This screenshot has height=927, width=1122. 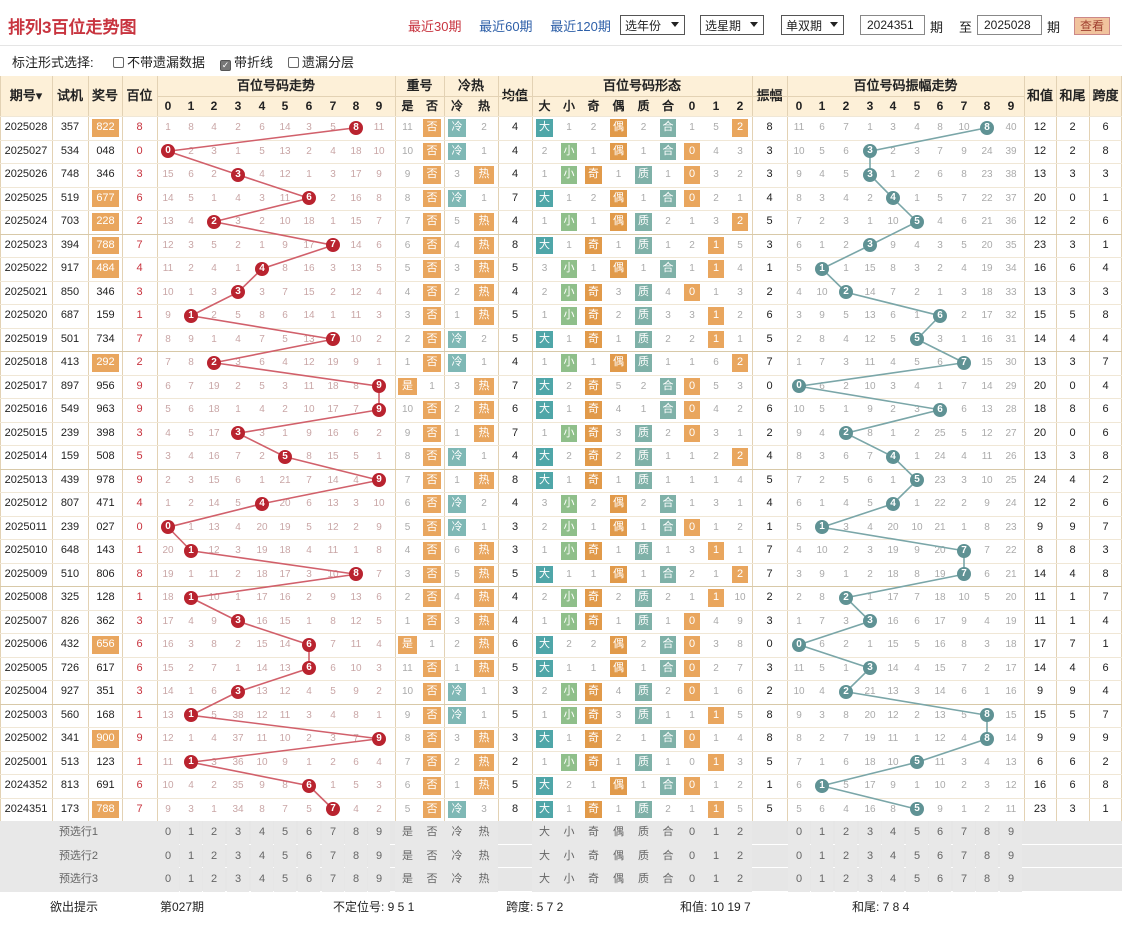 I want to click on tab-recent-120: 最近120期, so click(x=580, y=26).